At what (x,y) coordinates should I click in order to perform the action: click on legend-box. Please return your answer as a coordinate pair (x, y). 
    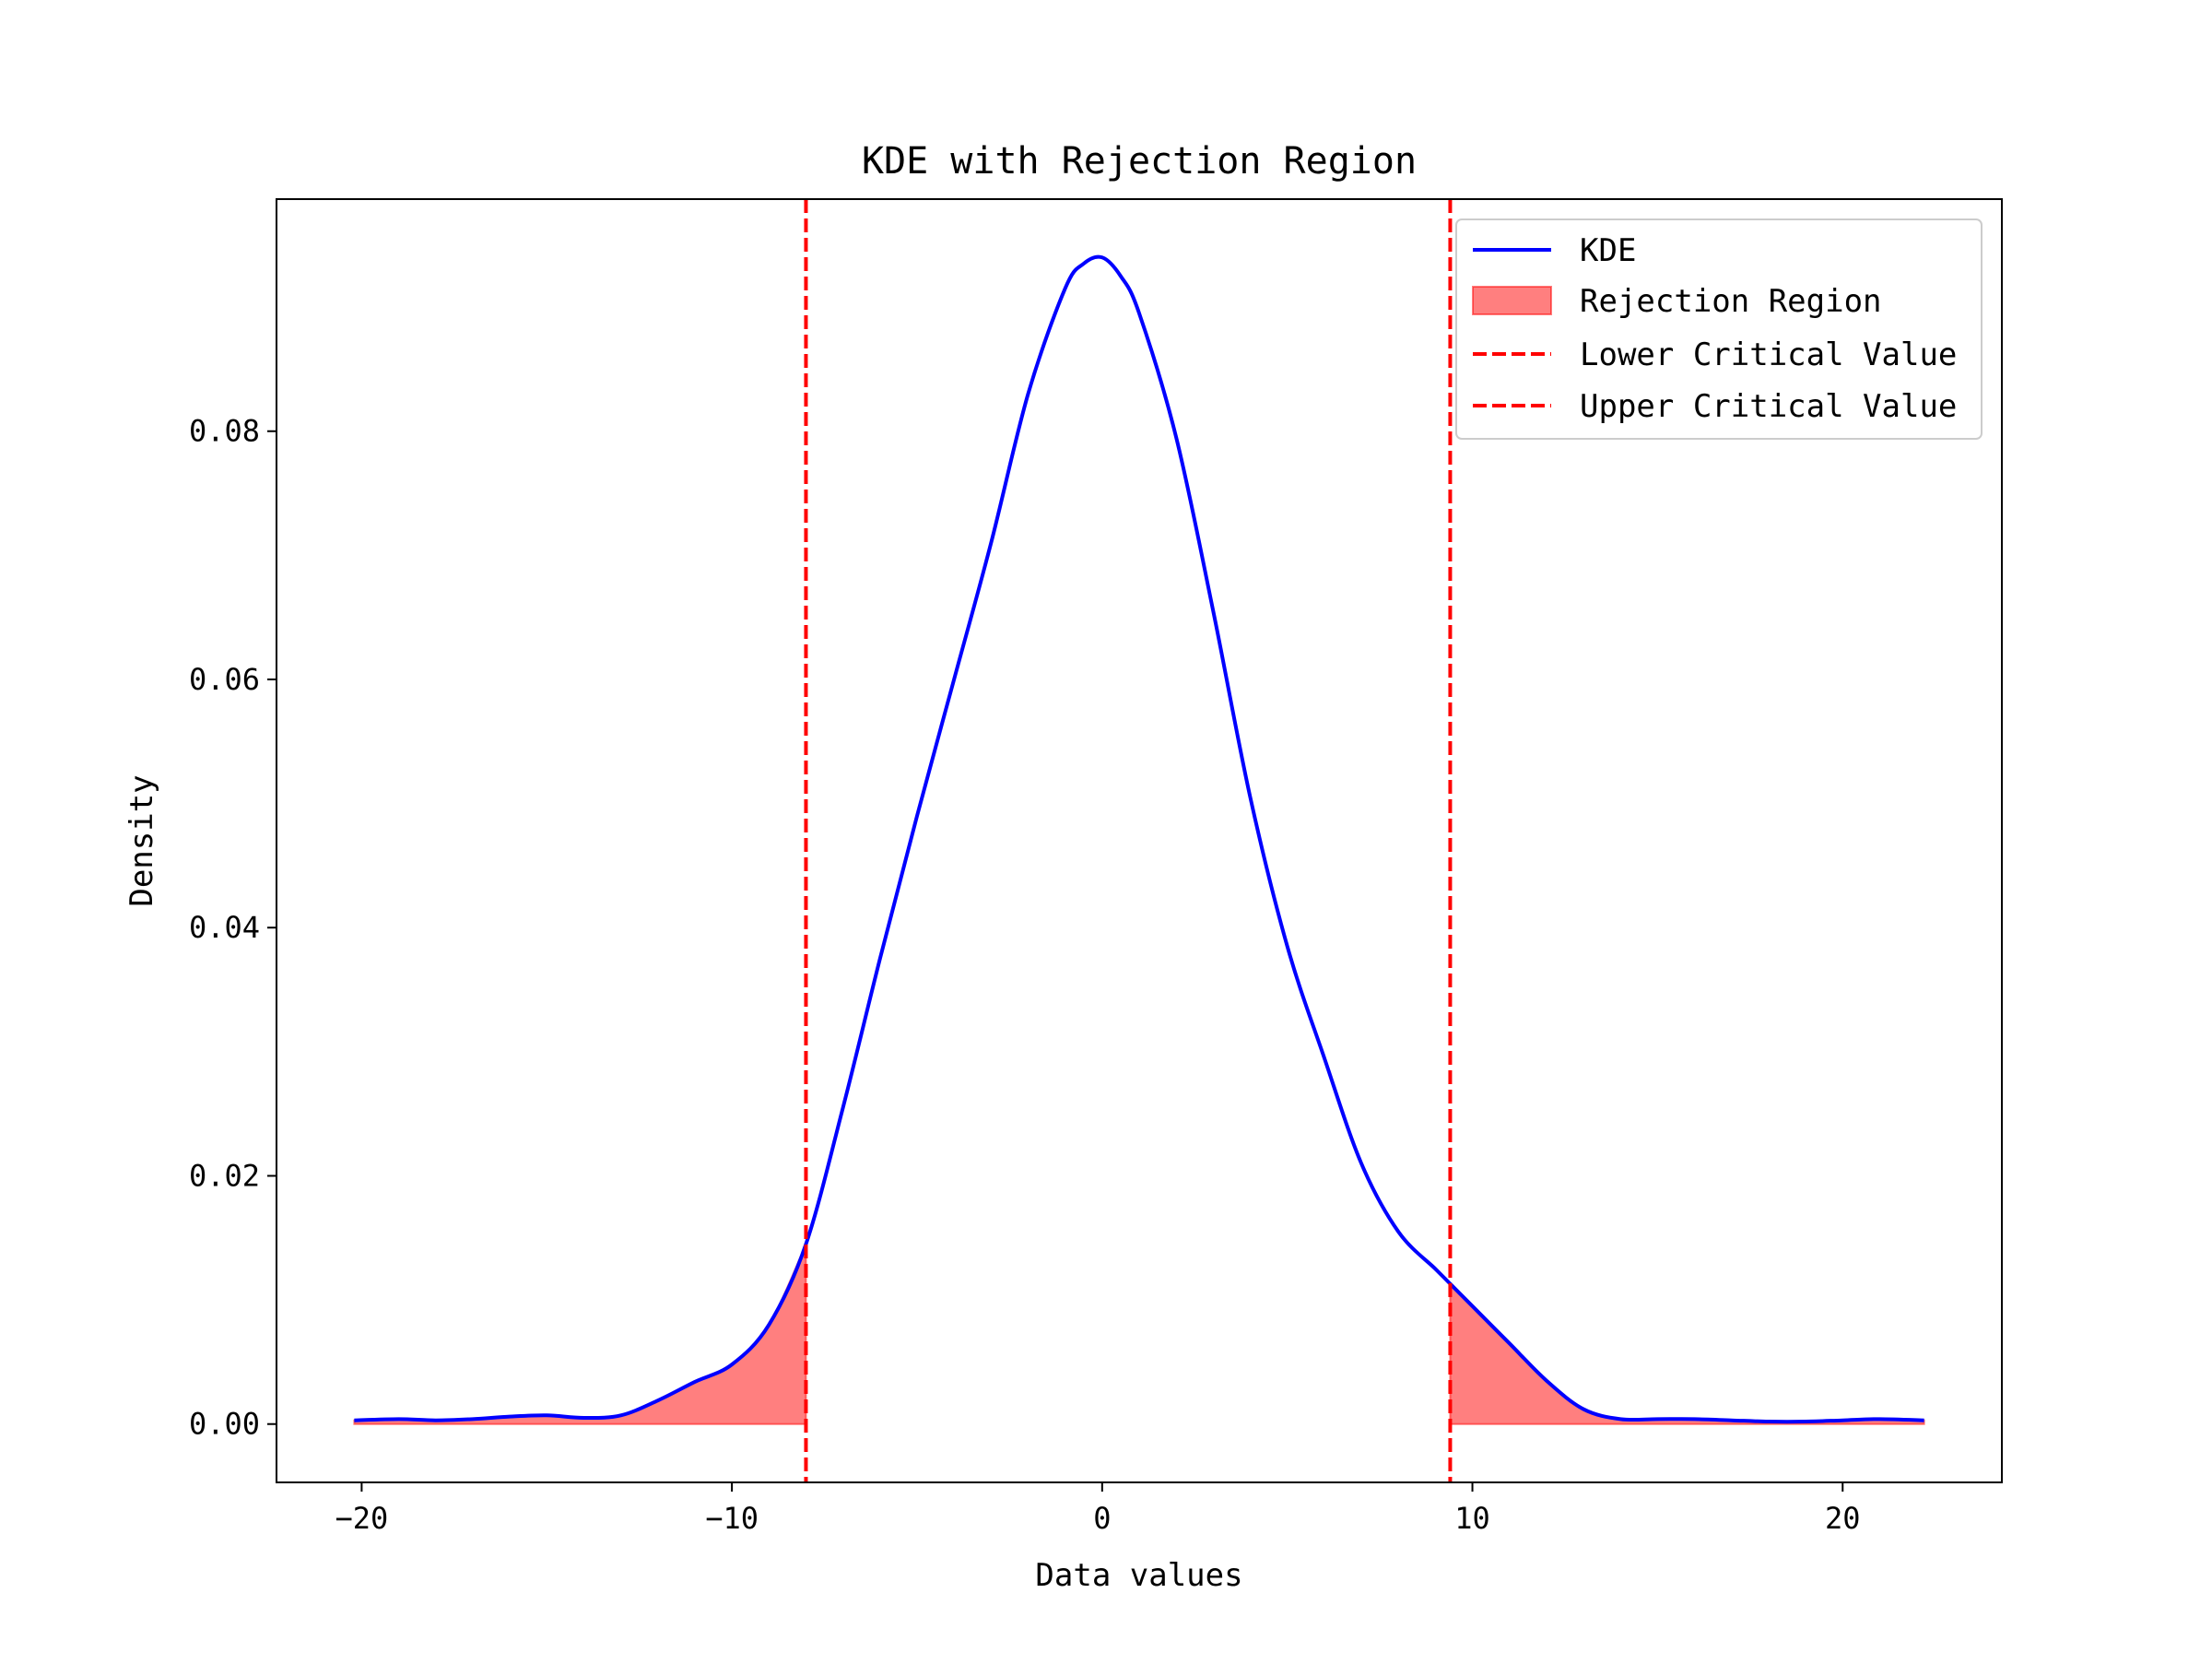
    Looking at the image, I should click on (1719, 329).